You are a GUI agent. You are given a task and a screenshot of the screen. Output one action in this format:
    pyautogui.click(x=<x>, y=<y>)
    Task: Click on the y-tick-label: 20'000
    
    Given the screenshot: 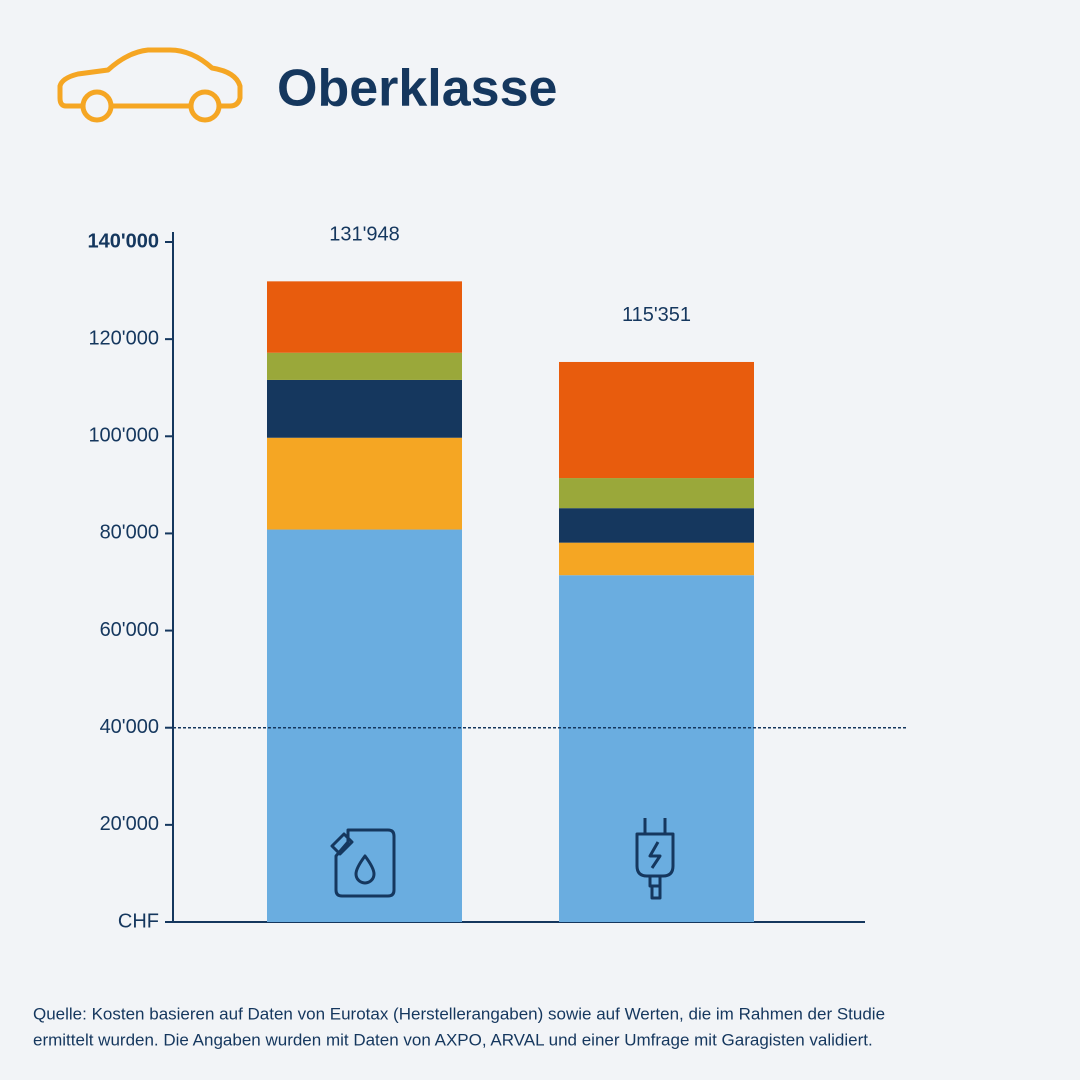 What is the action you would take?
    pyautogui.click(x=129, y=824)
    